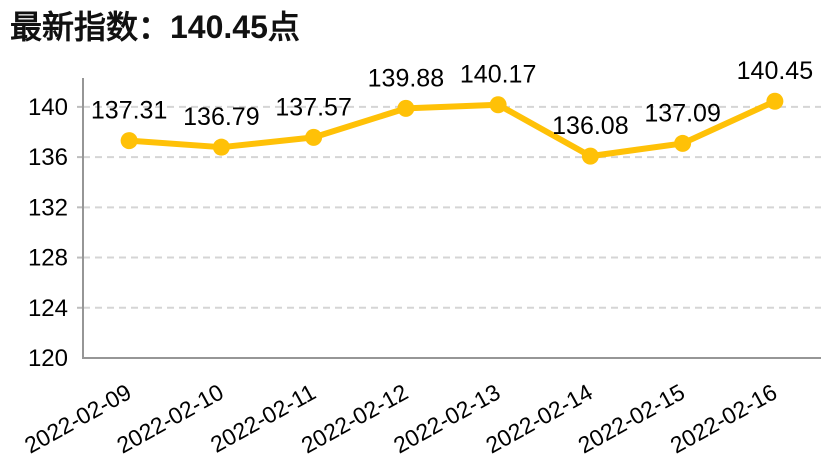 The image size is (832, 472). Describe the element at coordinates (129, 111) in the screenshot. I see `data-point-label: 137.31` at that location.